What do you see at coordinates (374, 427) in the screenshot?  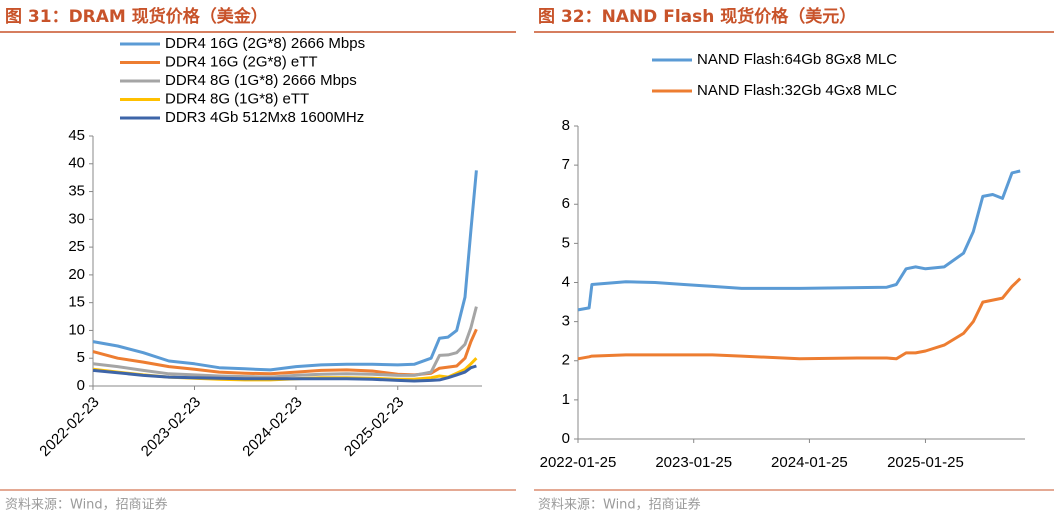 I see `x-tick-label: 2025-02-23` at bounding box center [374, 427].